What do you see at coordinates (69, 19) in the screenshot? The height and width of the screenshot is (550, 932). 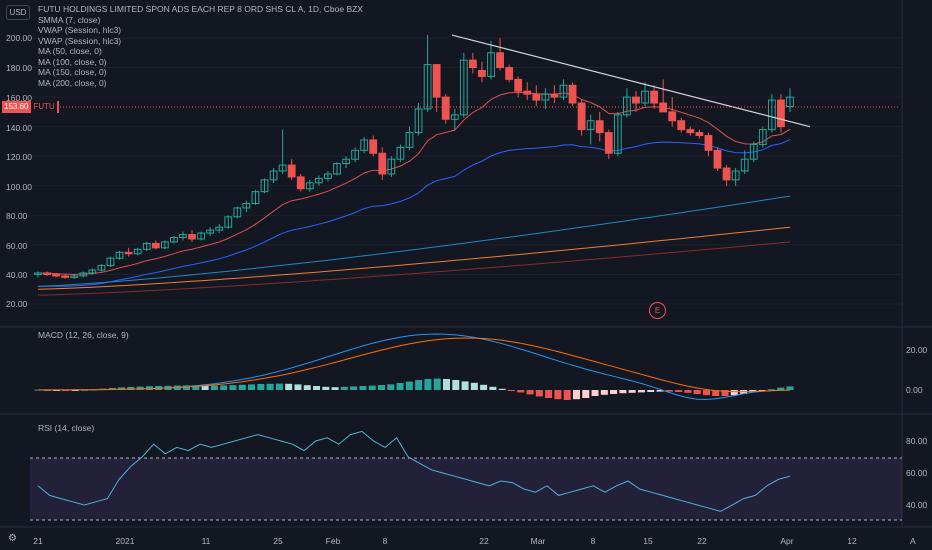 I see `legend-smma: SMMA (7, close)` at bounding box center [69, 19].